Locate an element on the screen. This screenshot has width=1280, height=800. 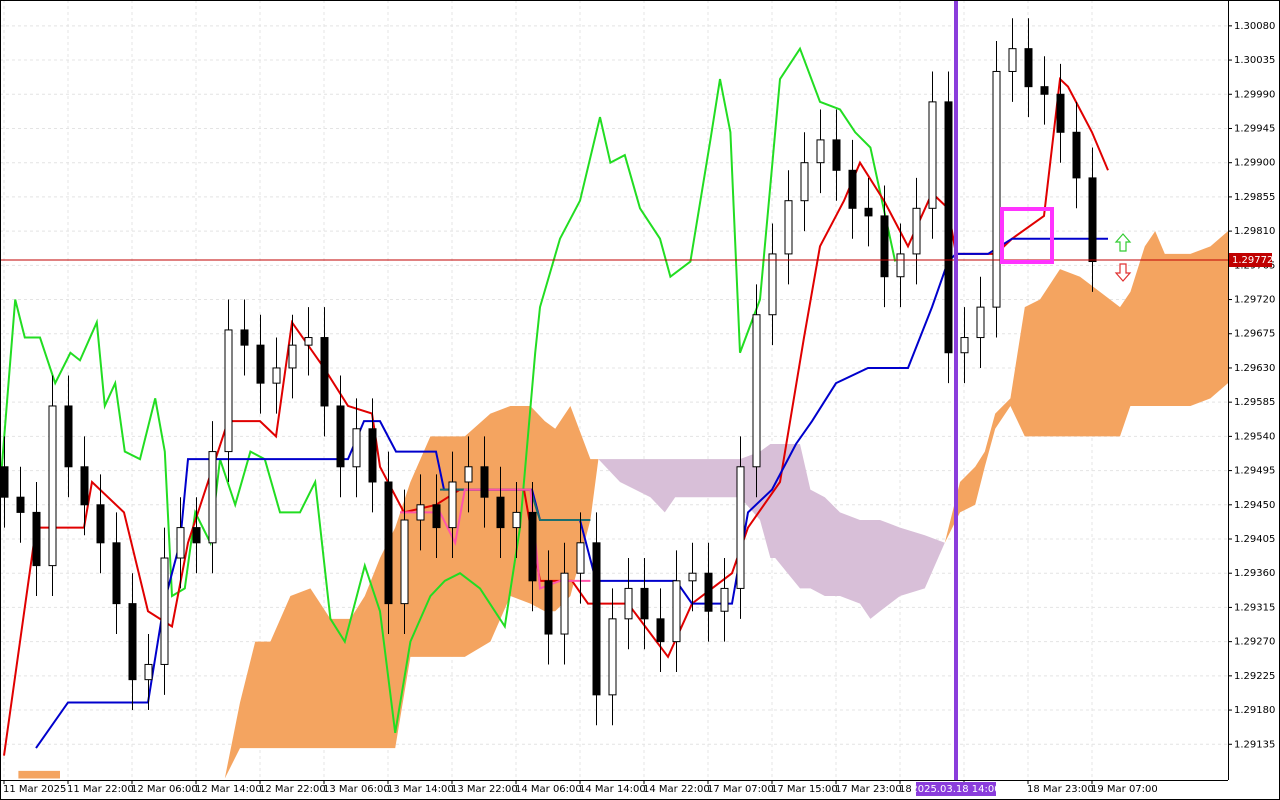
y-tick-label: 1.29810 is located at coordinates (1254, 231).